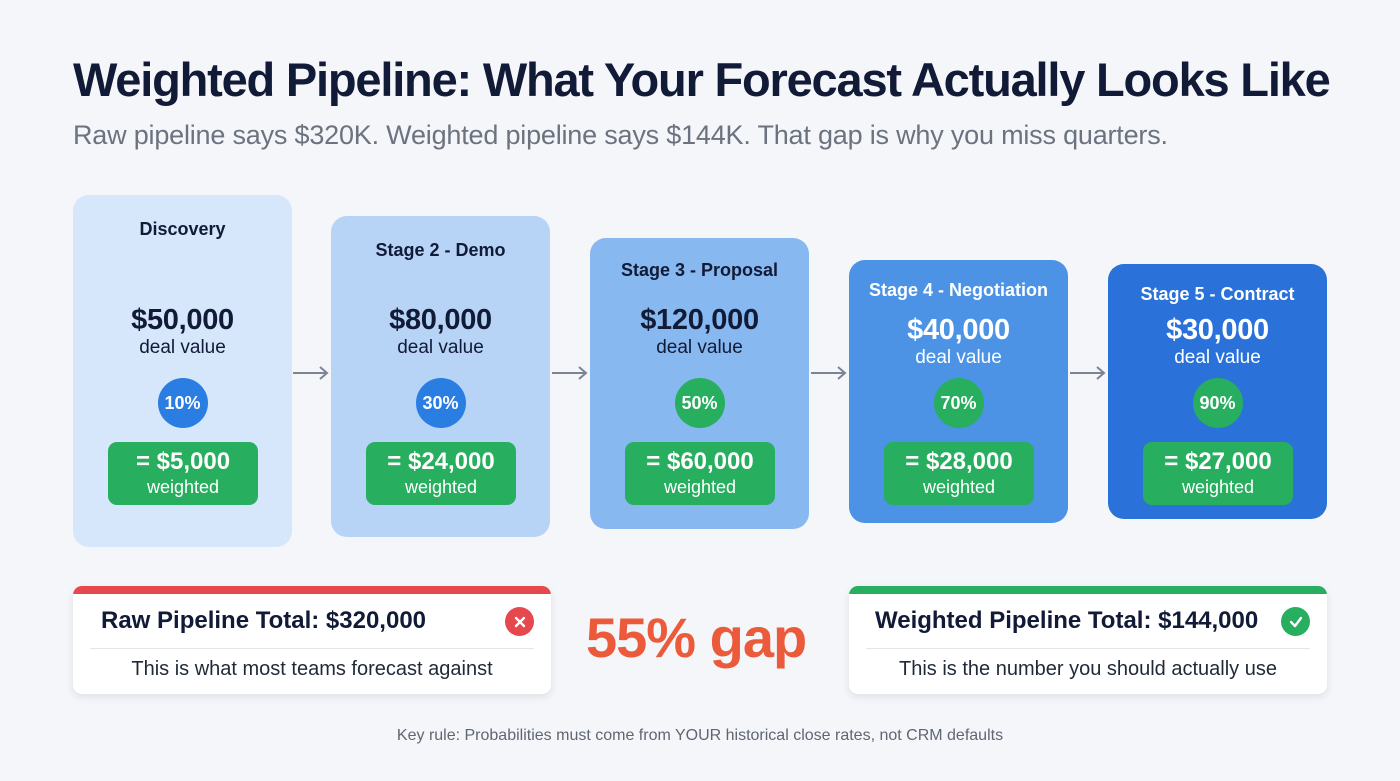 This screenshot has height=781, width=1400. I want to click on deal-amount: $50,000, so click(182, 320).